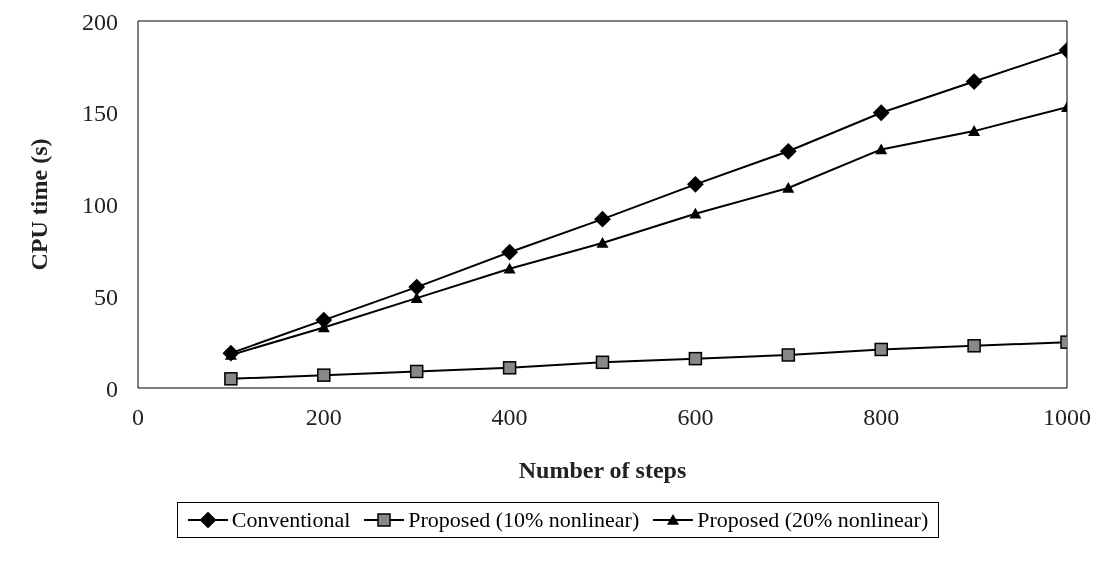 The height and width of the screenshot is (576, 1115). What do you see at coordinates (38, 204) in the screenshot?
I see `y-axis-title: CPU time (s)` at bounding box center [38, 204].